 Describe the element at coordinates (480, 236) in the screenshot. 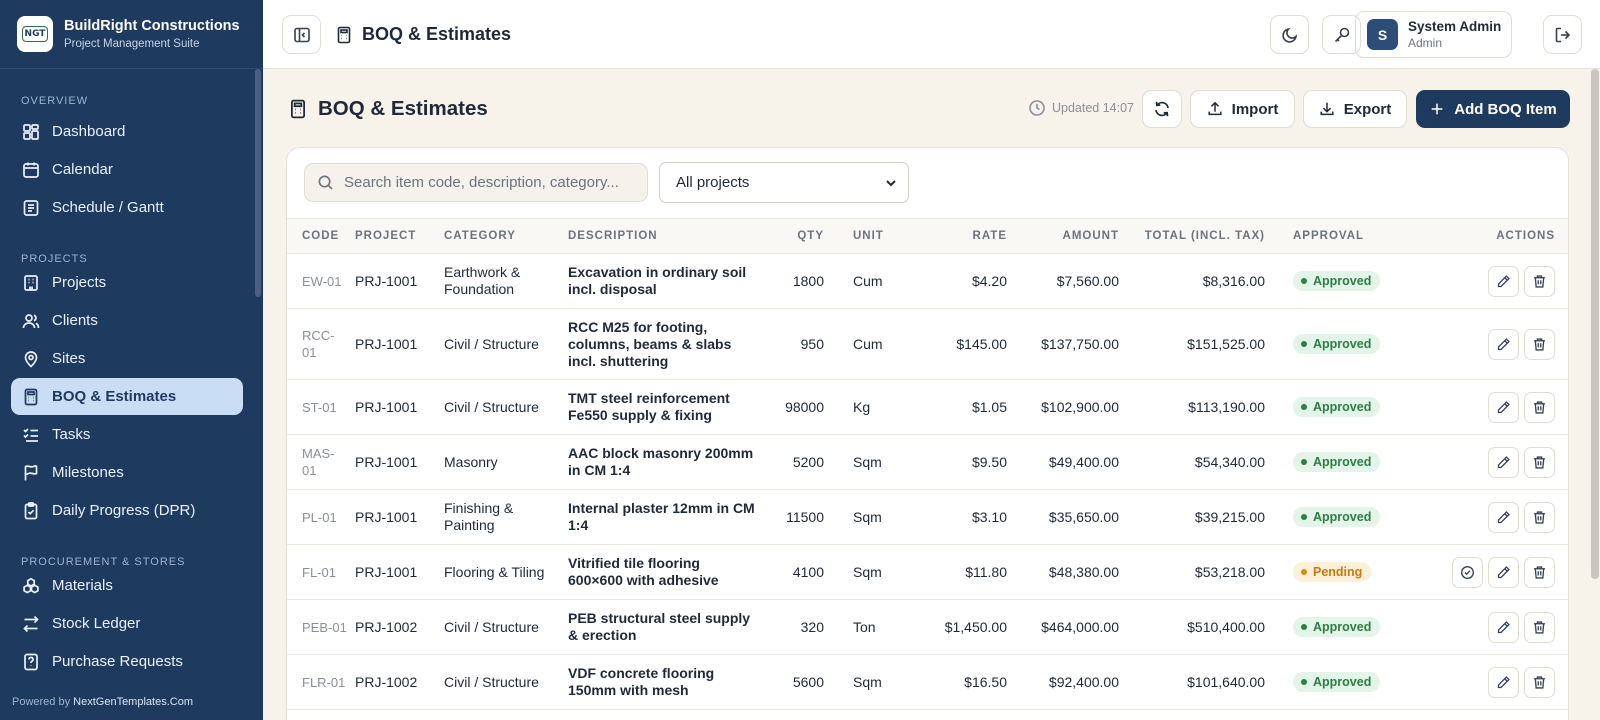

I see `column-header-category: CATEGORY` at that location.